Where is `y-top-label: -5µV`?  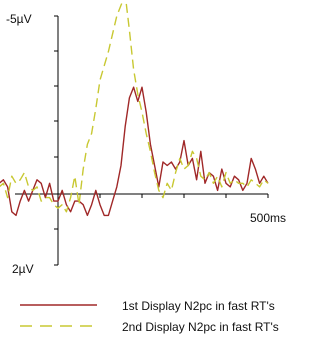
y-top-label: -5µV is located at coordinates (19, 19).